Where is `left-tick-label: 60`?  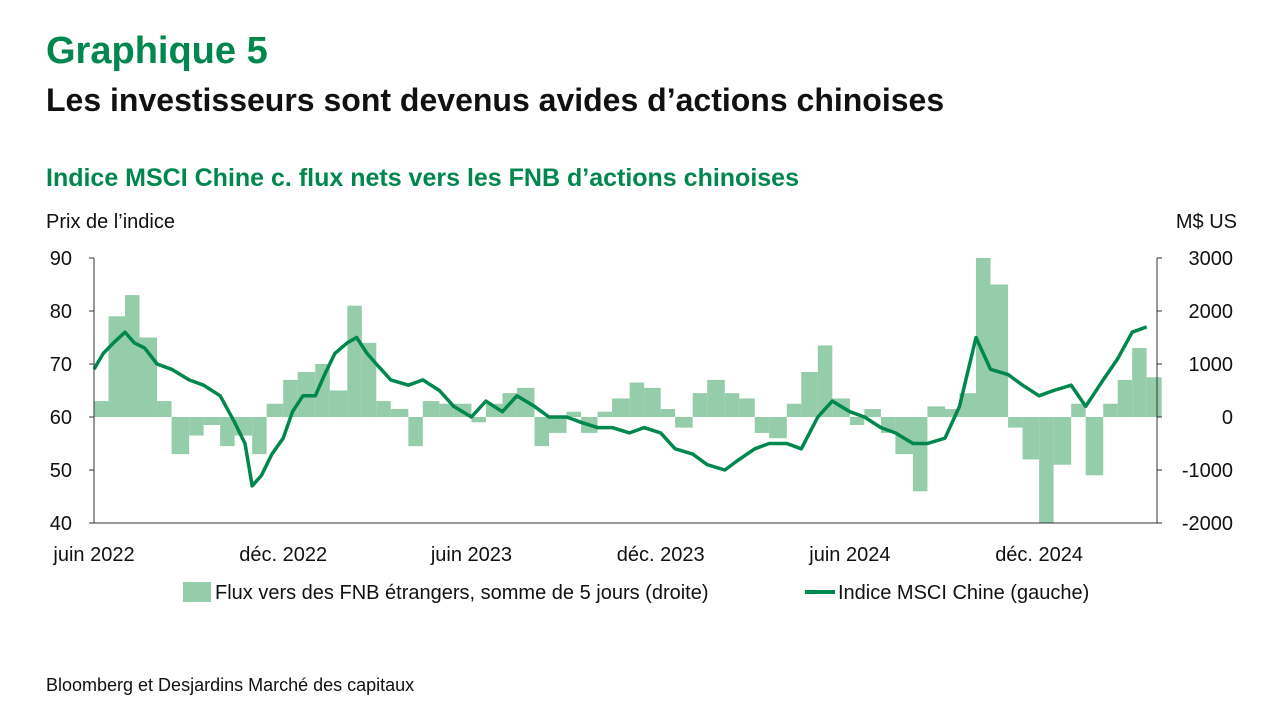 left-tick-label: 60 is located at coordinates (61, 418).